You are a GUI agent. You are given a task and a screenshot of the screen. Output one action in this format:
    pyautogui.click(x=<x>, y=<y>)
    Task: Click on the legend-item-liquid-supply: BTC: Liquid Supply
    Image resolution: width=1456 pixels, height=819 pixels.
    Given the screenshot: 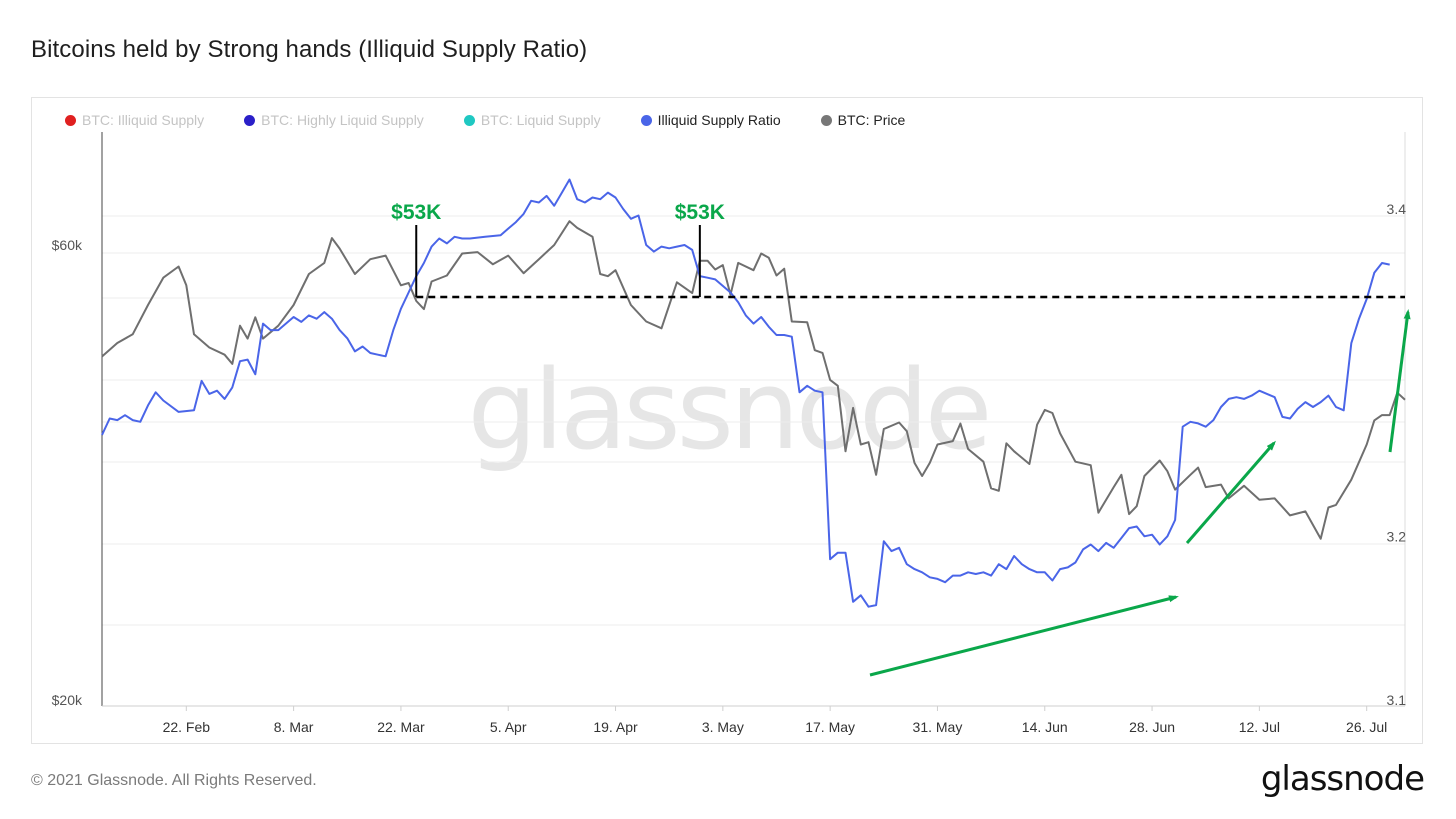 What is the action you would take?
    pyautogui.click(x=532, y=120)
    